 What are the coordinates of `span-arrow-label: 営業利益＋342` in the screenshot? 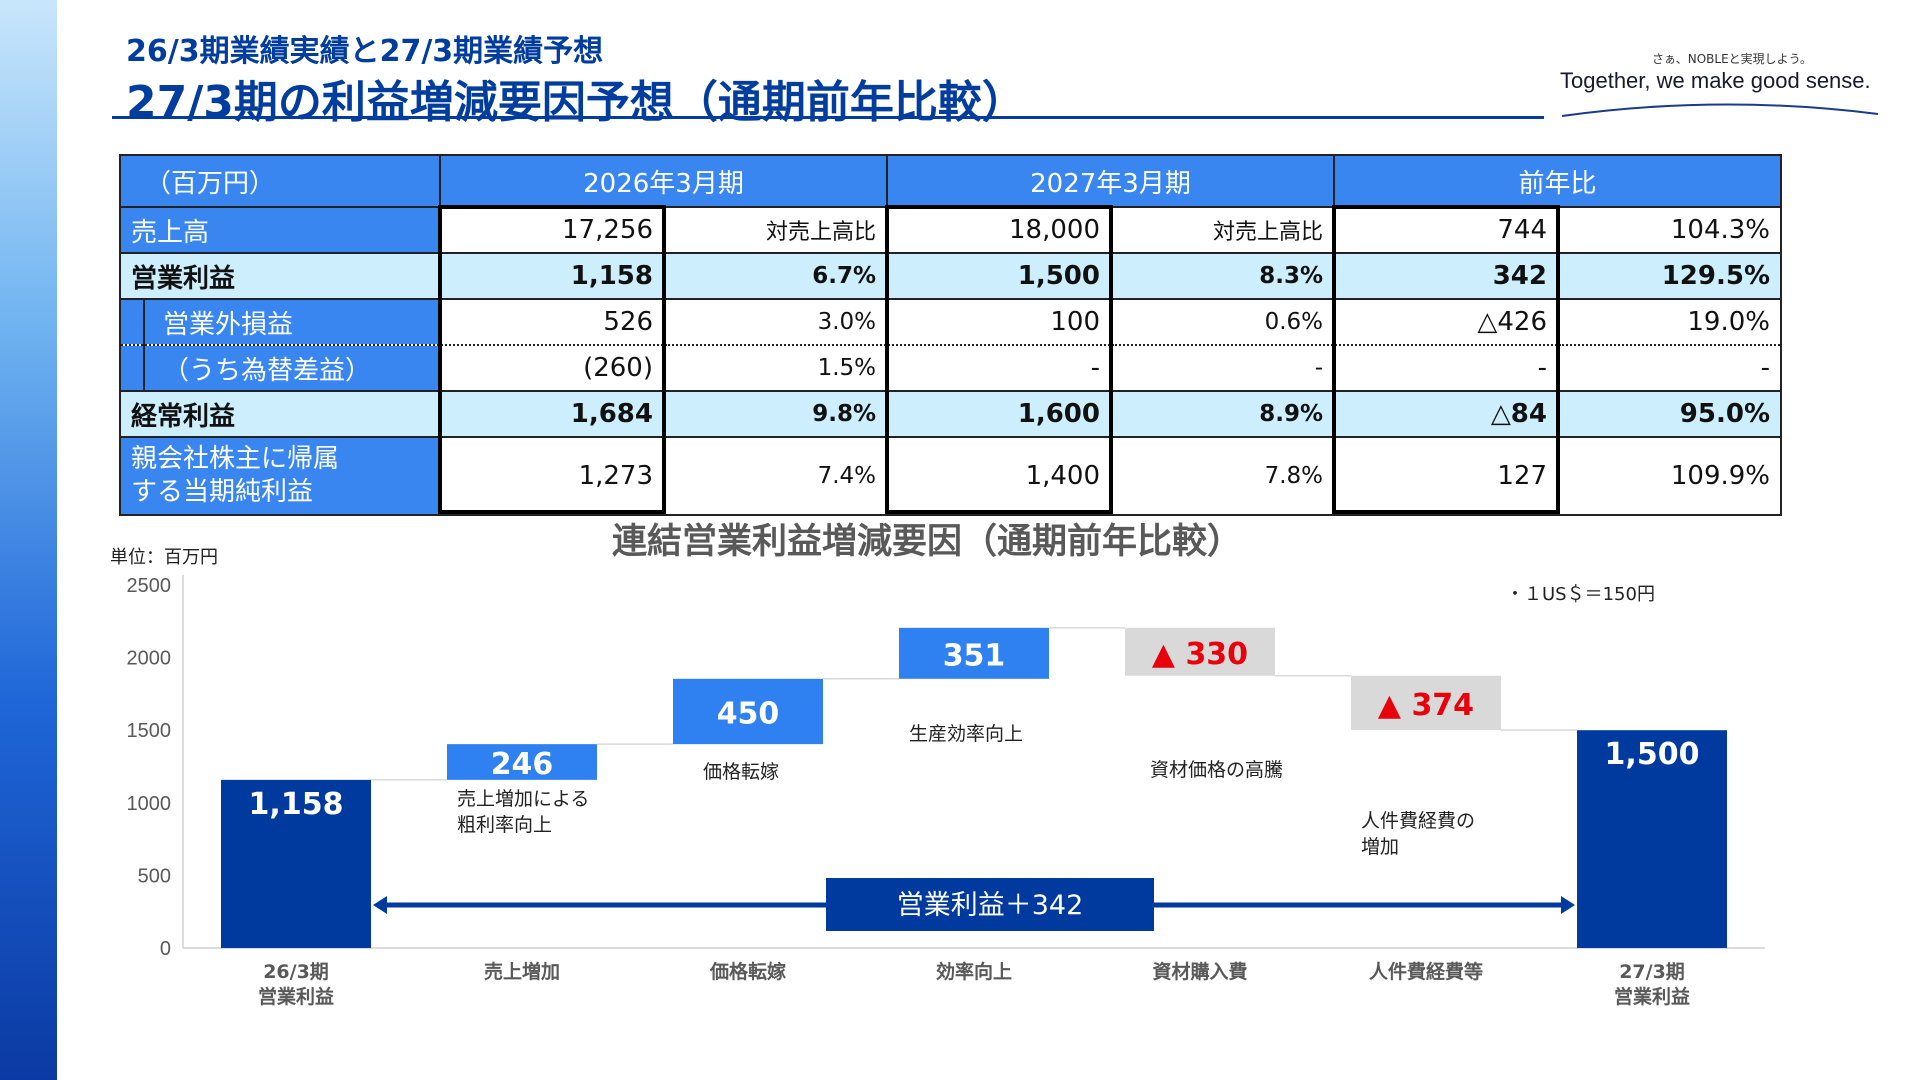 It's located at (990, 905).